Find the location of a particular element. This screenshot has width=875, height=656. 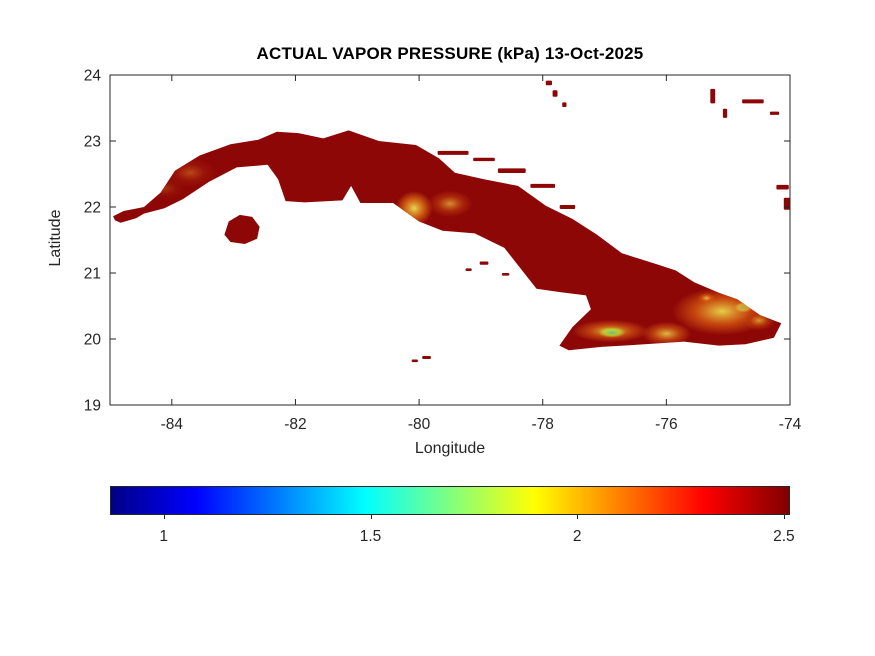

sierra-maestra-east-hotspot is located at coordinates (666, 333).